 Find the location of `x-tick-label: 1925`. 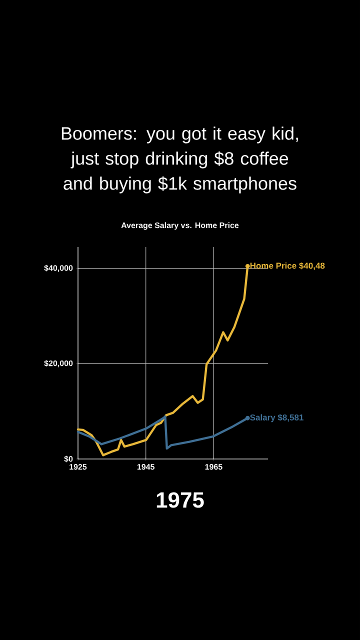

x-tick-label: 1925 is located at coordinates (78, 467).